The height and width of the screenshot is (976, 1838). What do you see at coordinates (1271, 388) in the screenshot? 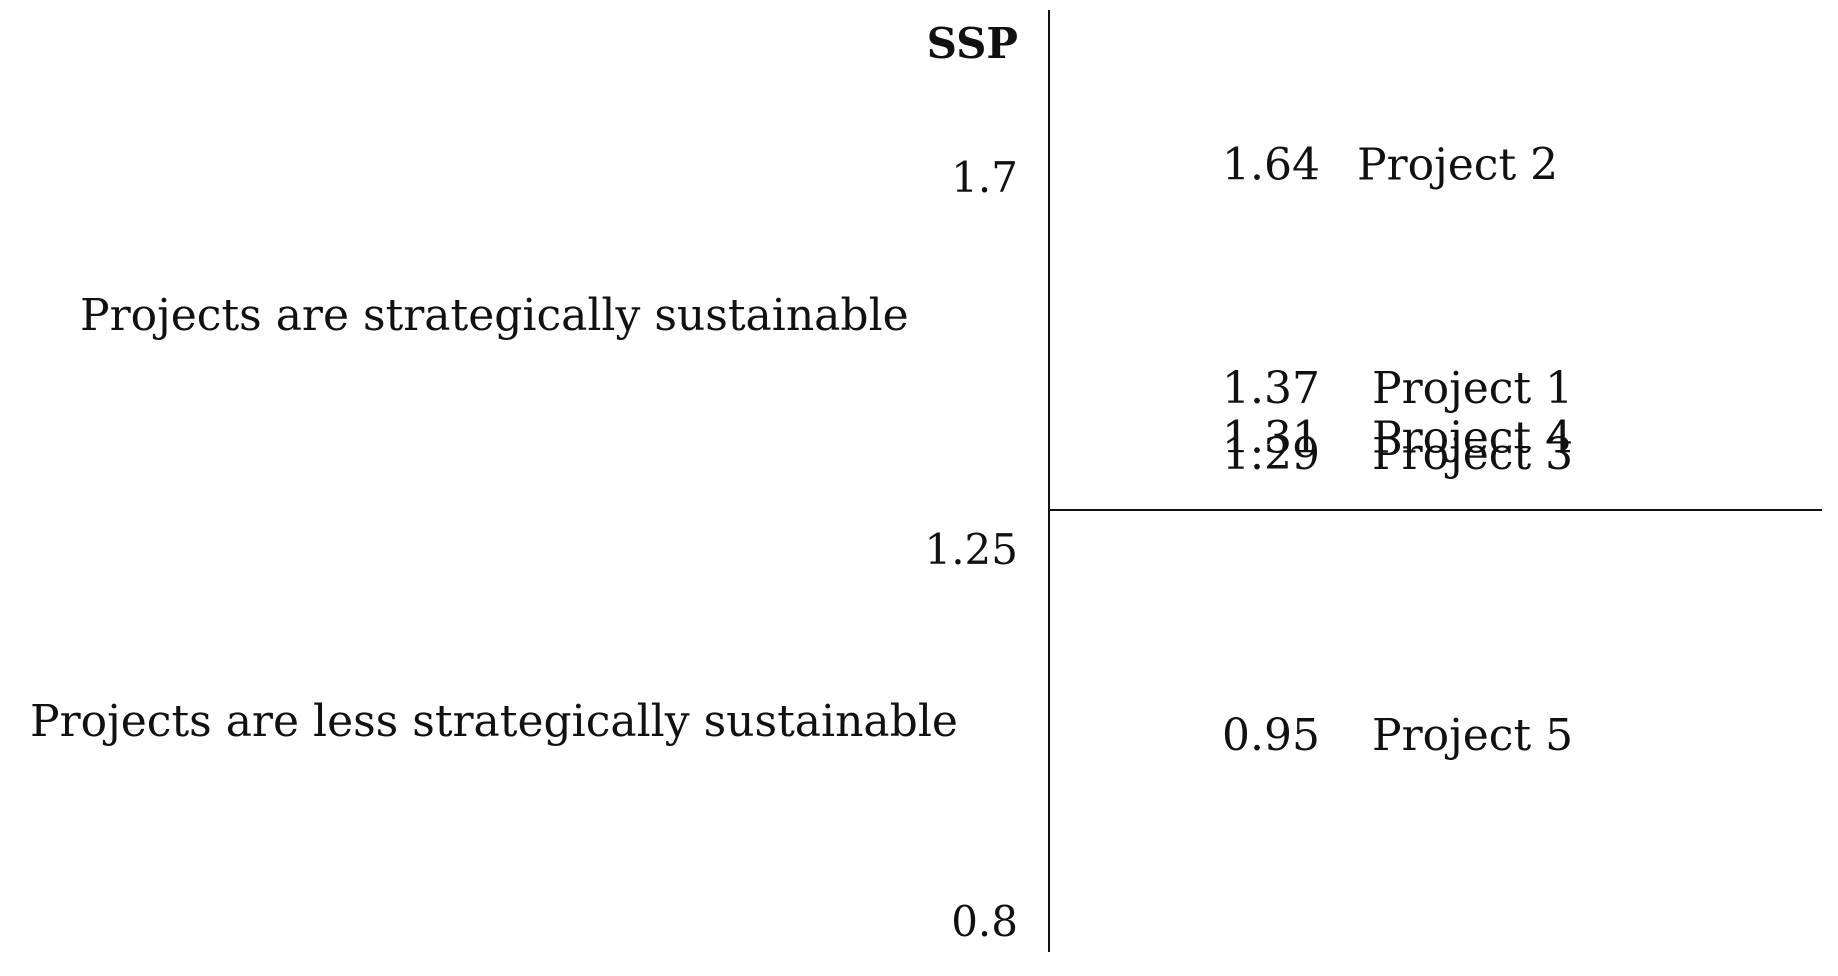
I see `point-value-label: 1.37` at bounding box center [1271, 388].